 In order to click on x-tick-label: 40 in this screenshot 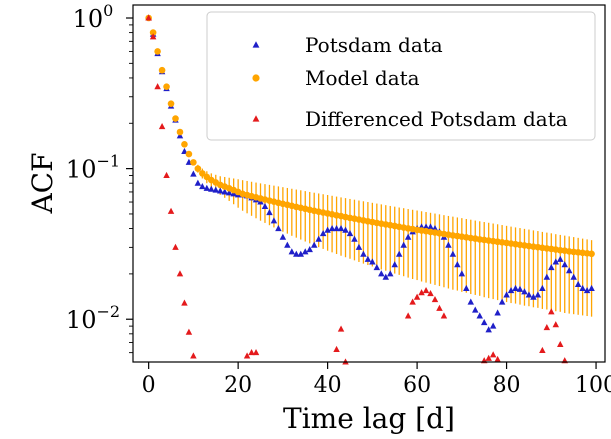, I will do `click(328, 385)`.